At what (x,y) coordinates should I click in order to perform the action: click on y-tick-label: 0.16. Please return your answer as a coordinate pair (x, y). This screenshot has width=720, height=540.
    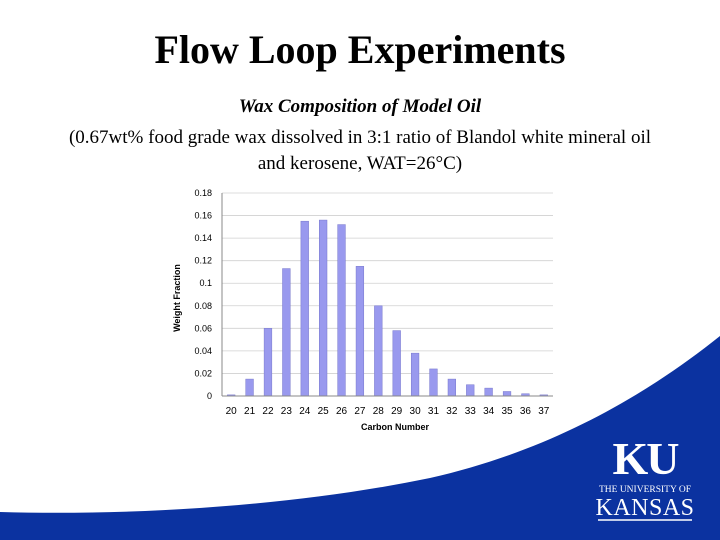
    Looking at the image, I should click on (203, 216).